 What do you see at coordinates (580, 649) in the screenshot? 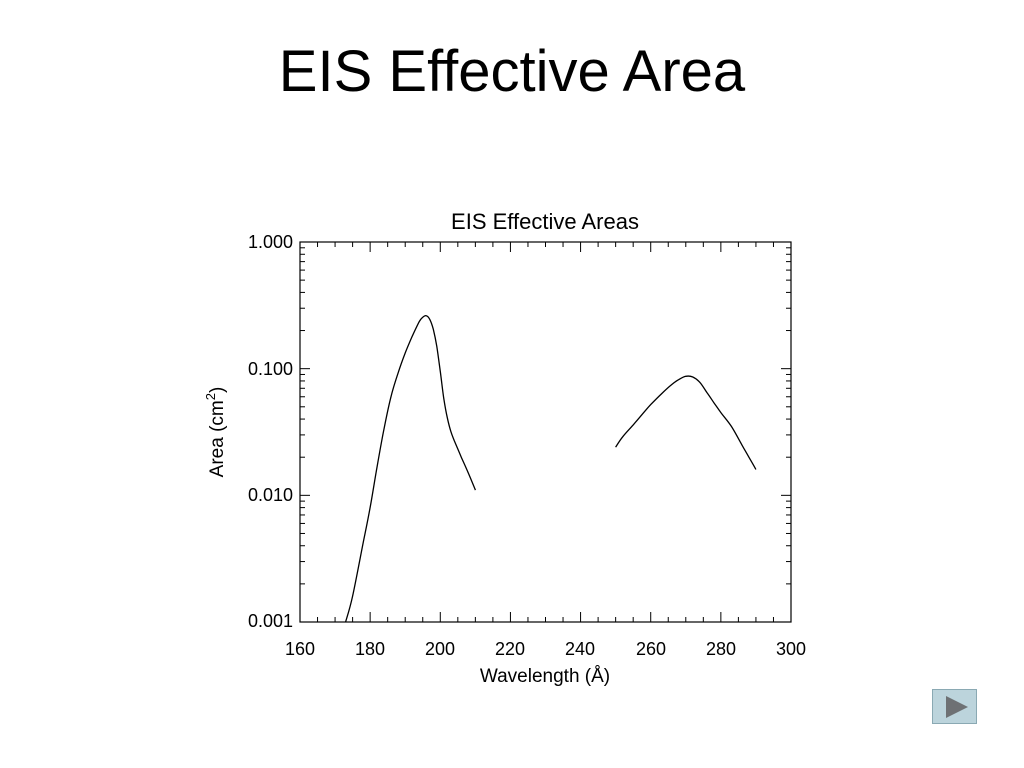
I see `x-tick-label: 240` at bounding box center [580, 649].